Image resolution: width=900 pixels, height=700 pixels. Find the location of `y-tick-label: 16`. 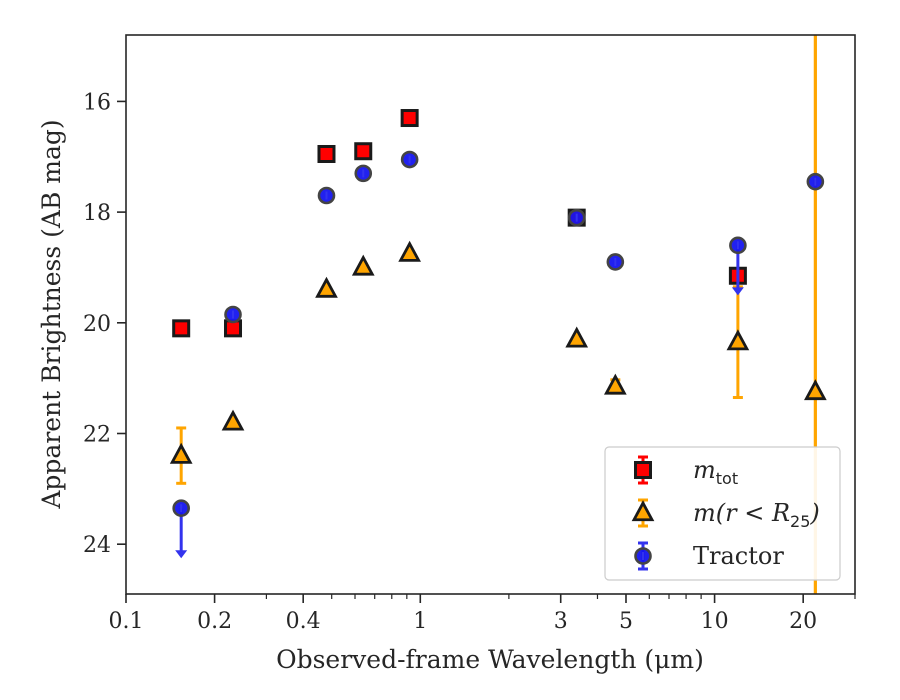

y-tick-label: 16 is located at coordinates (97, 102).